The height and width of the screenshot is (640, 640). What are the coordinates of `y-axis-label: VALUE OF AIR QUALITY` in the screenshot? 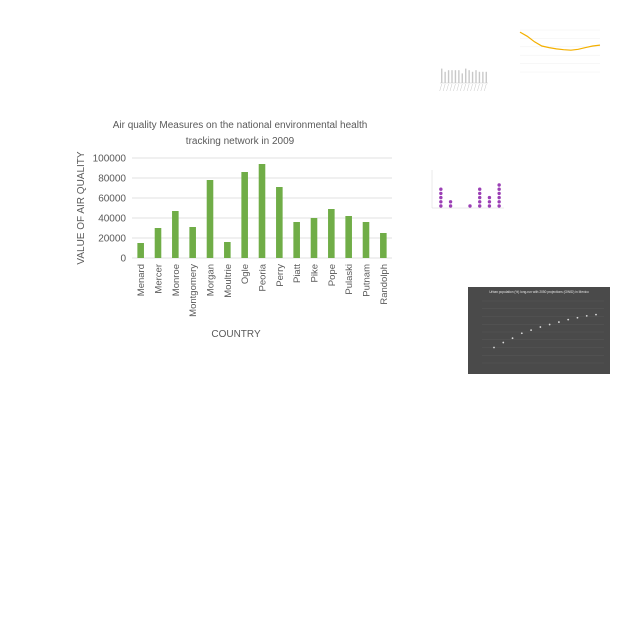 It's located at (81, 208).